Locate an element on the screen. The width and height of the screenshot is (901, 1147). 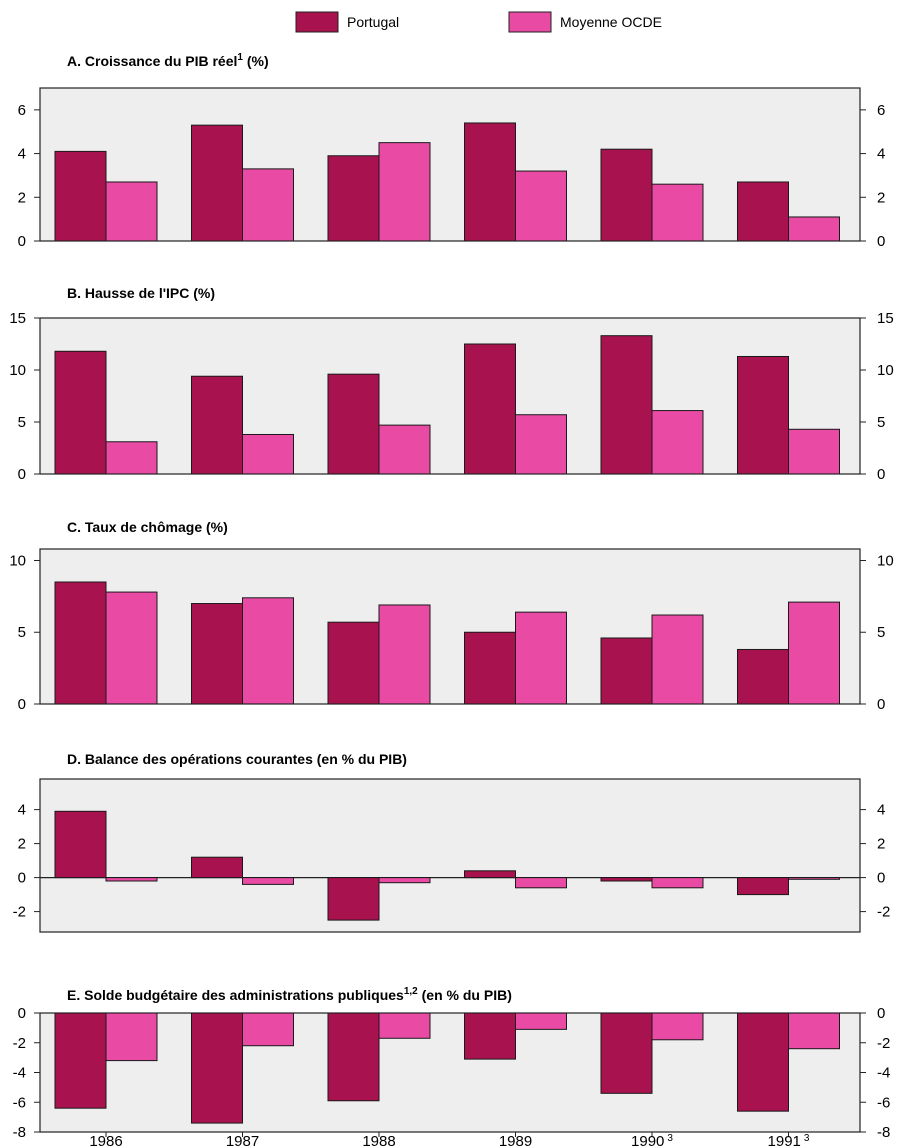
y-tick-label-right: -4 is located at coordinates (883, 1073).